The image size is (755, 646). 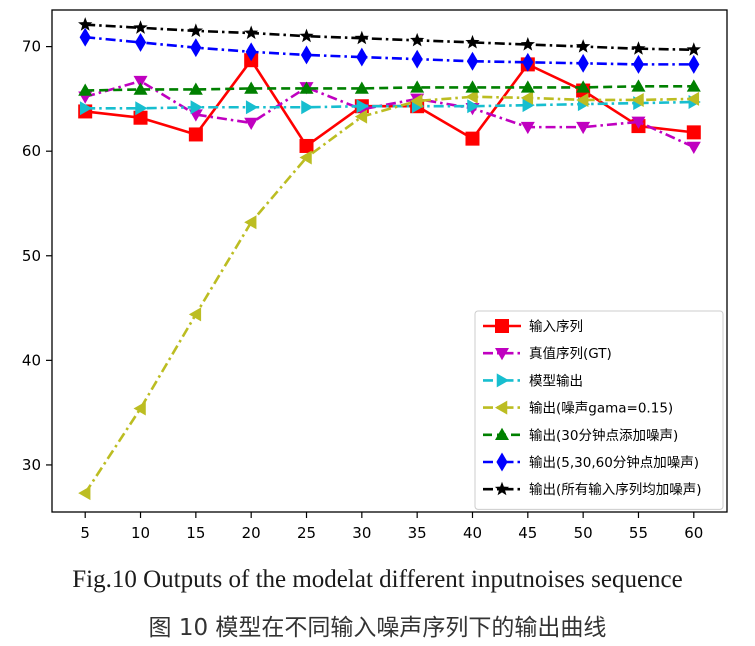 I want to click on legend-entry-7: 输出(所有输入序列均加噪声), so click(x=592, y=489).